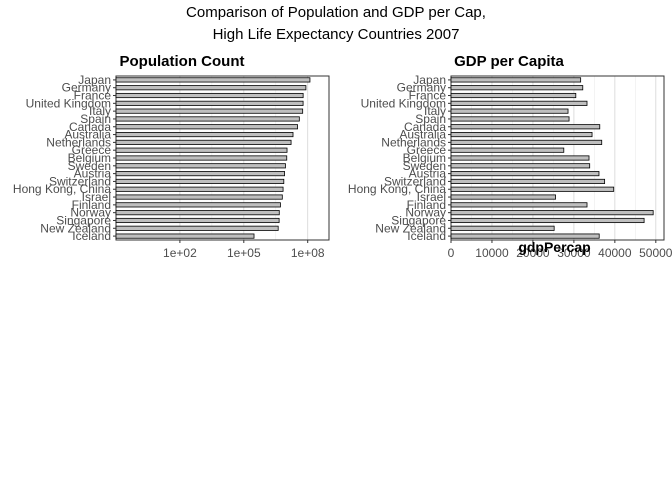 This screenshot has height=480, width=672. What do you see at coordinates (93, 174) in the screenshot?
I see `population-category-label: Austria` at bounding box center [93, 174].